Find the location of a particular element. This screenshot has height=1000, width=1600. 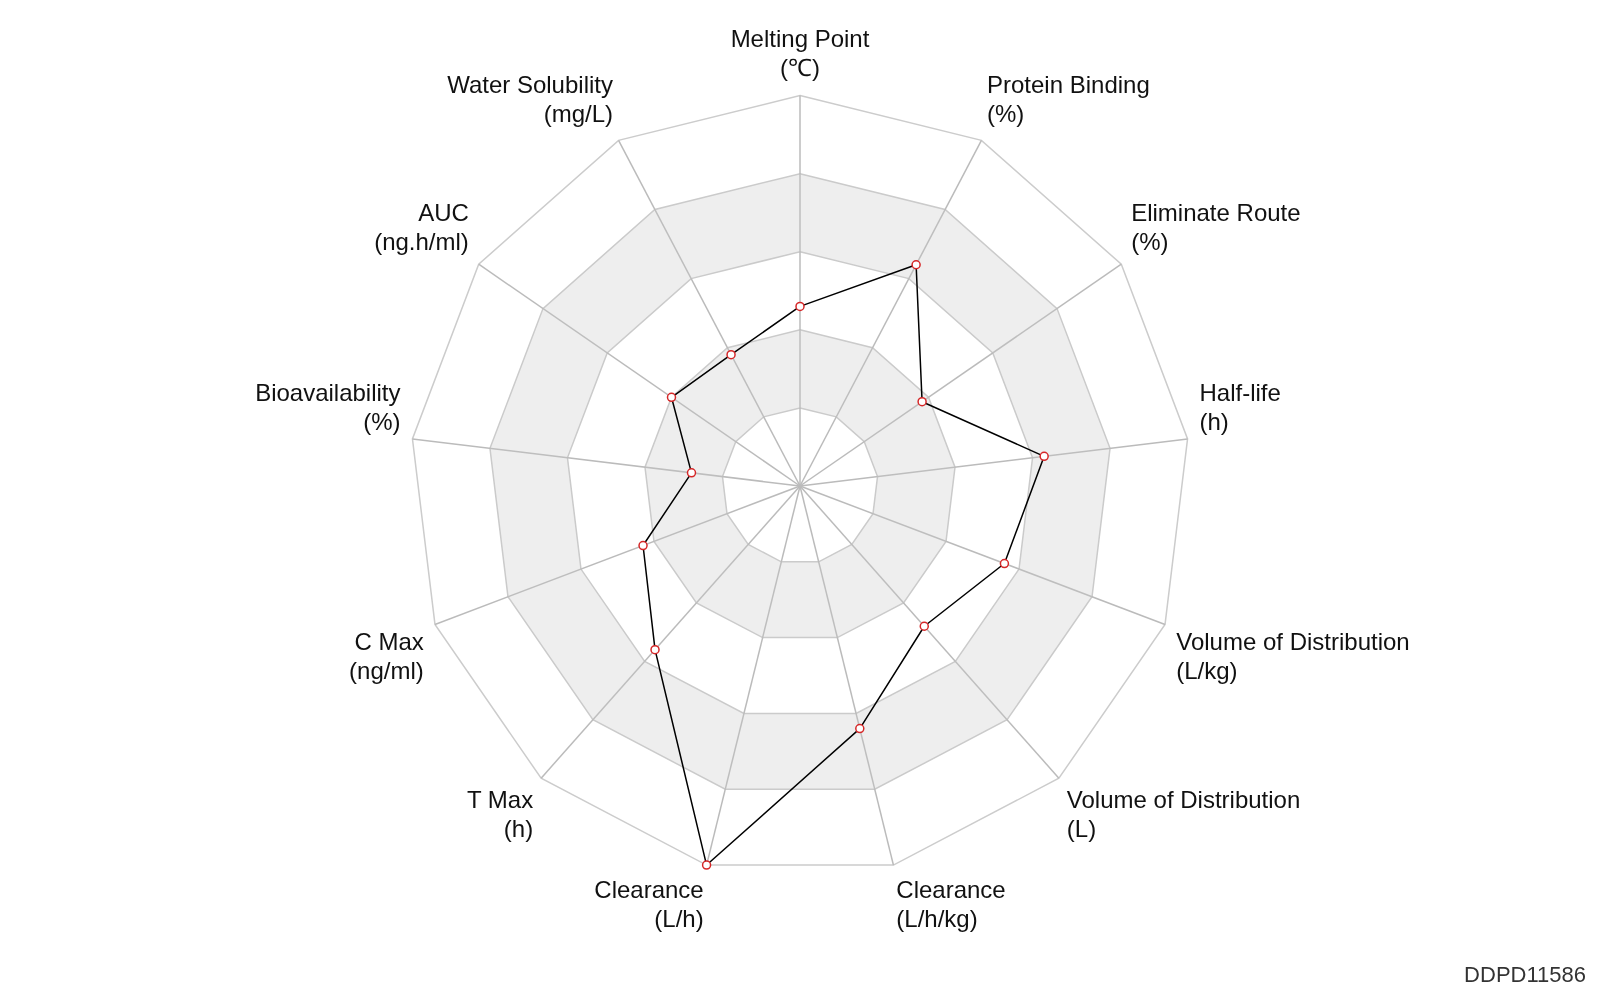

spoke-label: C Max (ng/ml) is located at coordinates (386, 655).